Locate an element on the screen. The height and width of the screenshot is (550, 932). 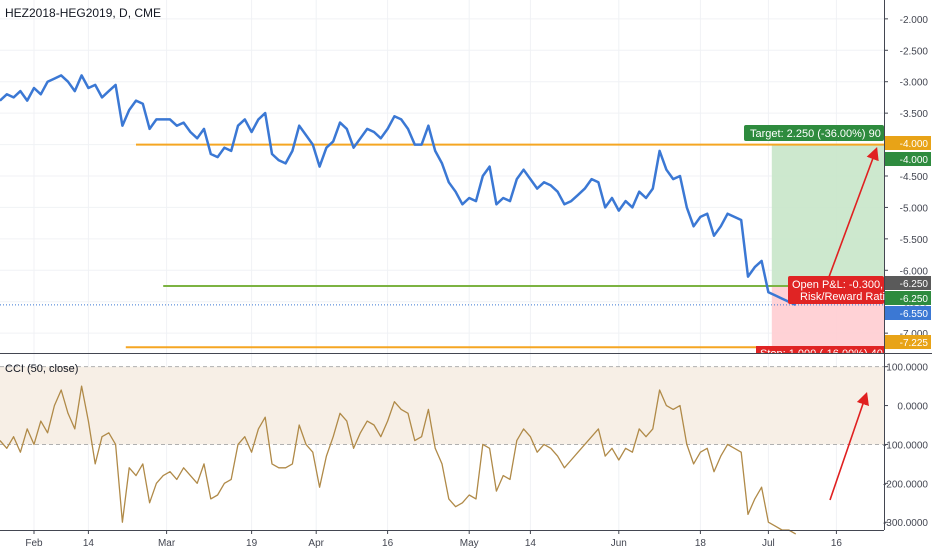
profit-zone is located at coordinates (827, 215).